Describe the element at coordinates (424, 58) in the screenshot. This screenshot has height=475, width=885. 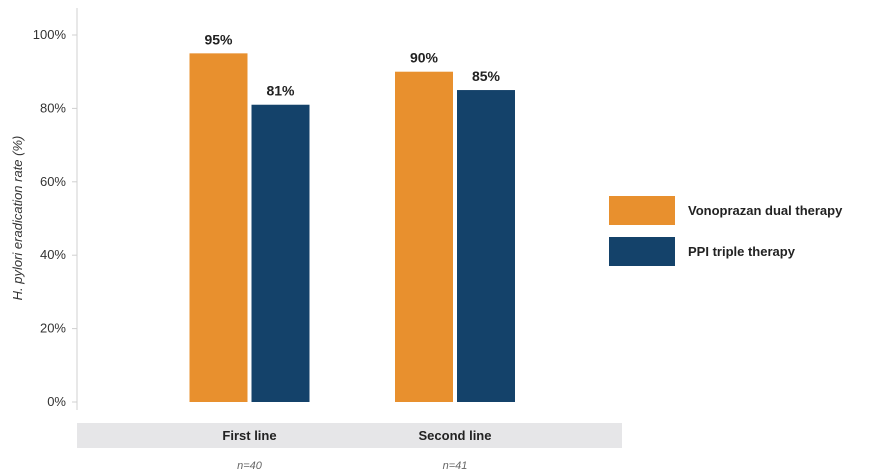
I see `bar-value-label: 90%` at that location.